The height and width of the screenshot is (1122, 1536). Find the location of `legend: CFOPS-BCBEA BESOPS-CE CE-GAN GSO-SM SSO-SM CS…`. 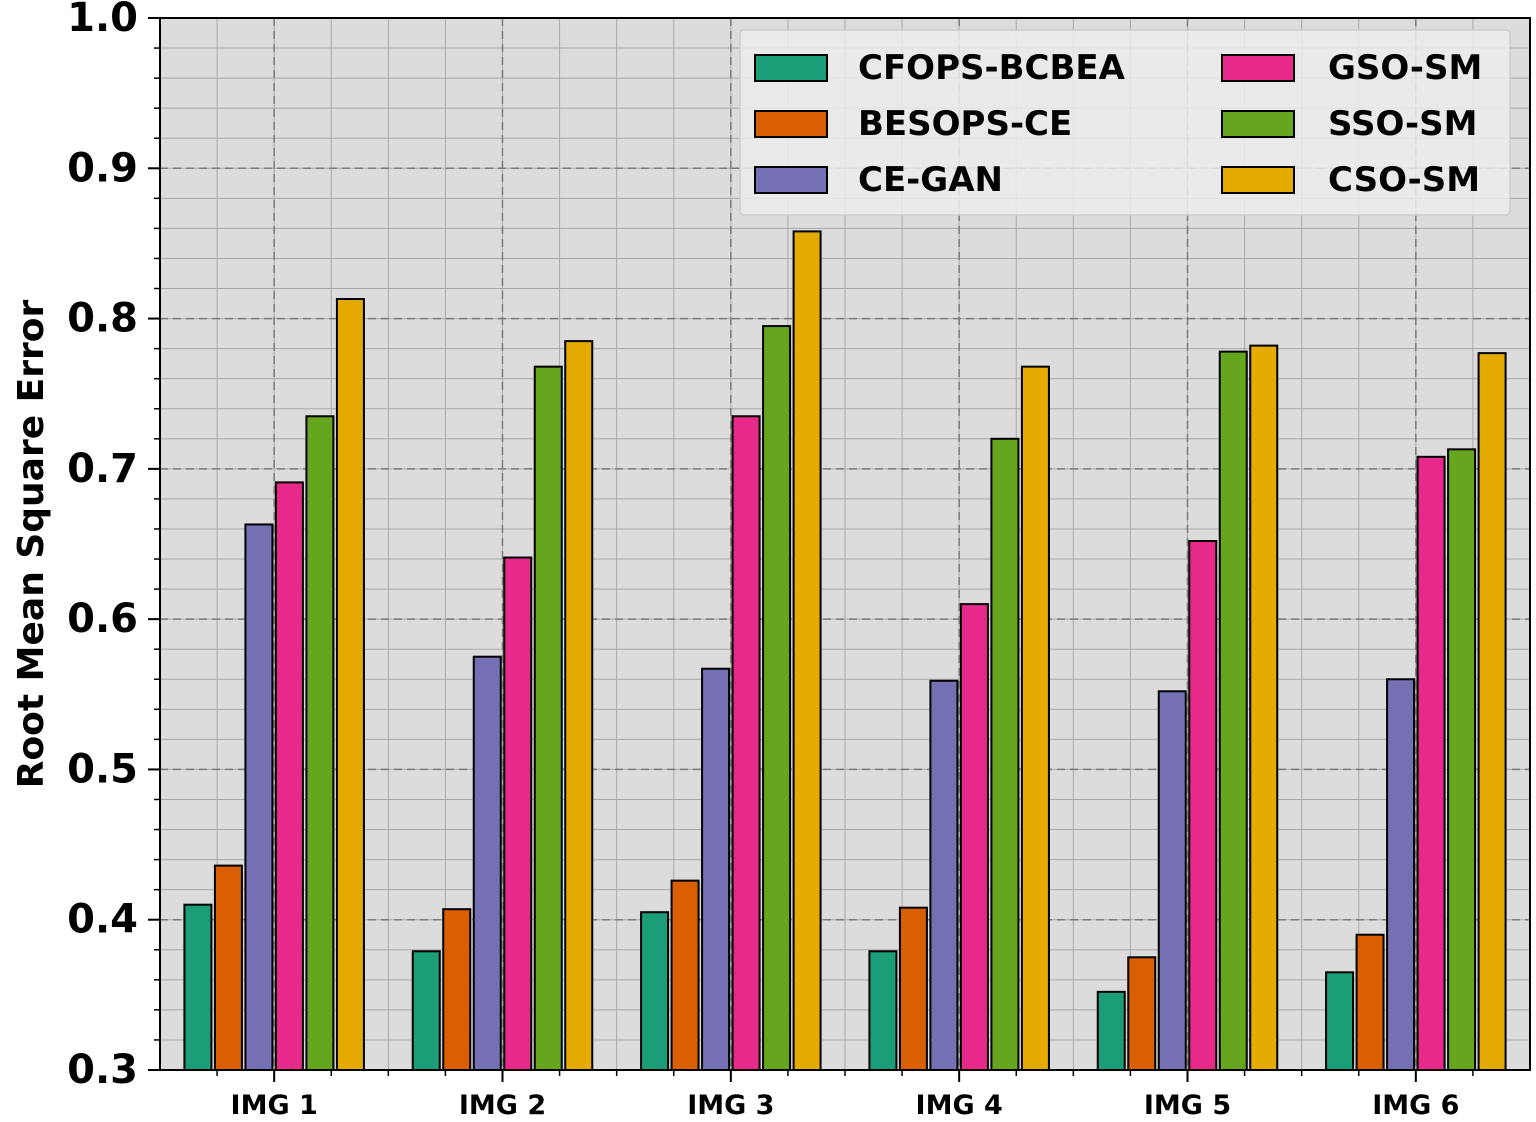

legend: CFOPS-BCBEA BESOPS-CE CE-GAN GSO-SM SSO-SM CS… is located at coordinates (1125, 122).